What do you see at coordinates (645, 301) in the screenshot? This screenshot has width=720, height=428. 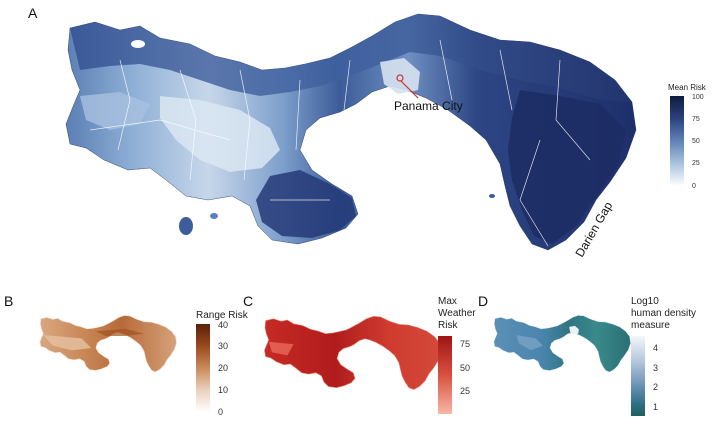 I see `panel-d-legend-title-1: Log10` at bounding box center [645, 301].